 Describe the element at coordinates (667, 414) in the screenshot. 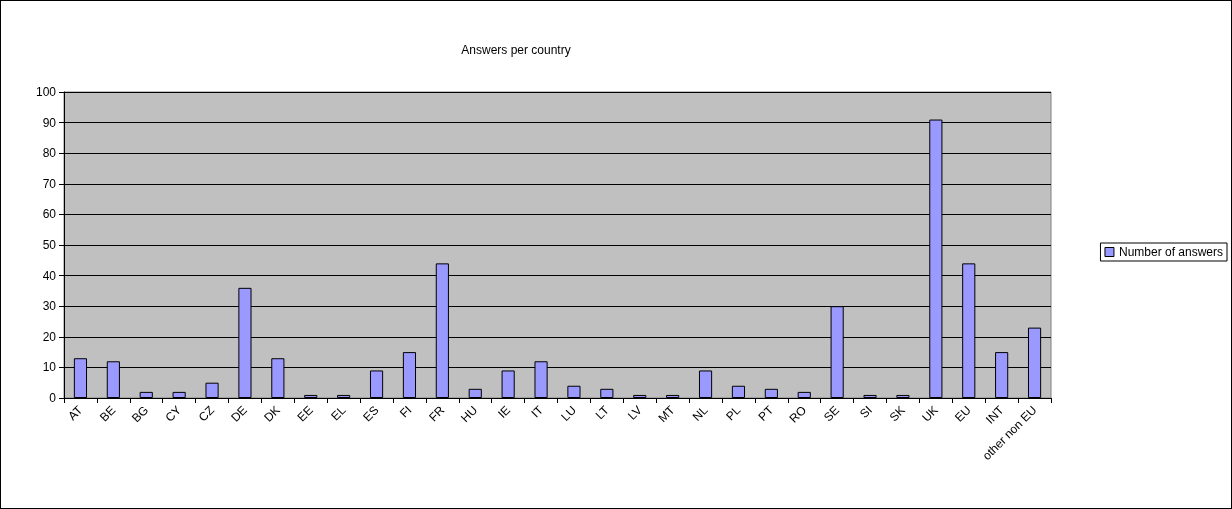

I see `x-tick-label: MT` at that location.